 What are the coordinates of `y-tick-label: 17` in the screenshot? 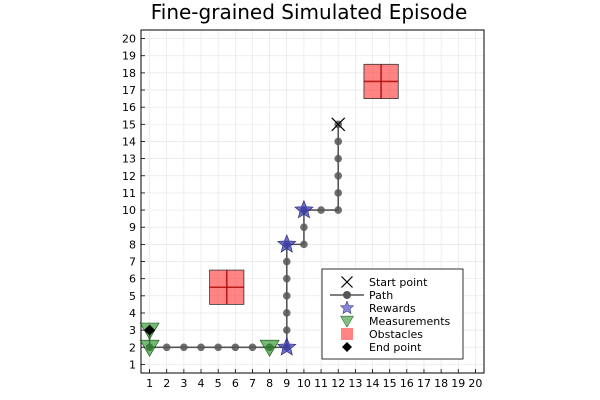 It's located at (129, 90).